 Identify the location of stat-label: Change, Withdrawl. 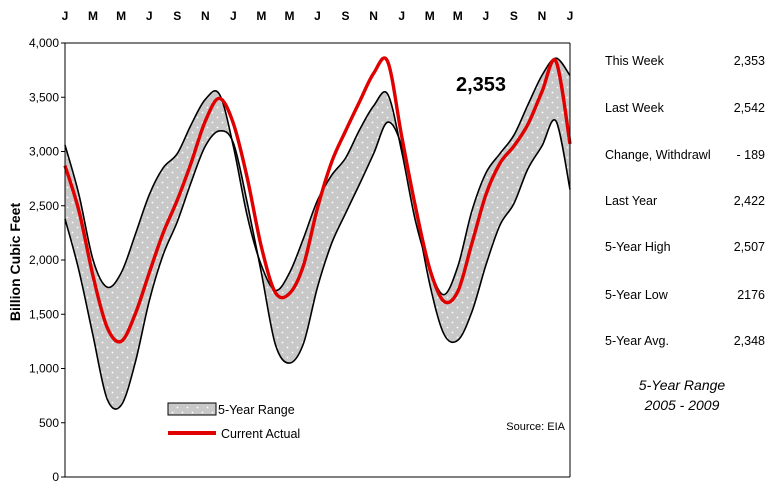
(658, 155).